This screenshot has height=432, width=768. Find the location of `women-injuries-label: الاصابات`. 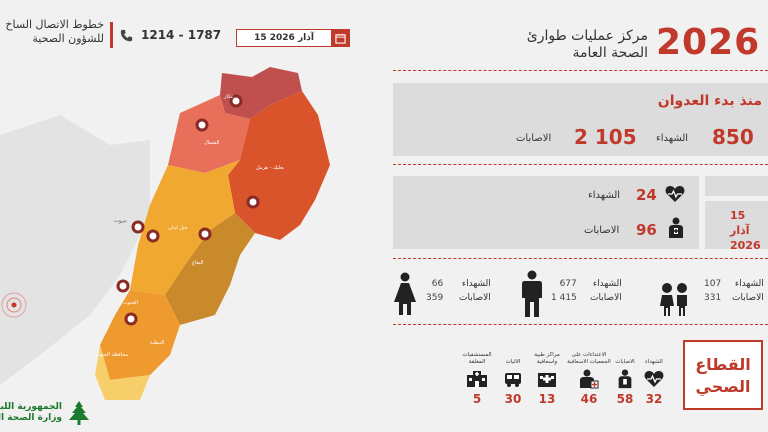

women-injuries-label: الاصابات is located at coordinates (475, 298).